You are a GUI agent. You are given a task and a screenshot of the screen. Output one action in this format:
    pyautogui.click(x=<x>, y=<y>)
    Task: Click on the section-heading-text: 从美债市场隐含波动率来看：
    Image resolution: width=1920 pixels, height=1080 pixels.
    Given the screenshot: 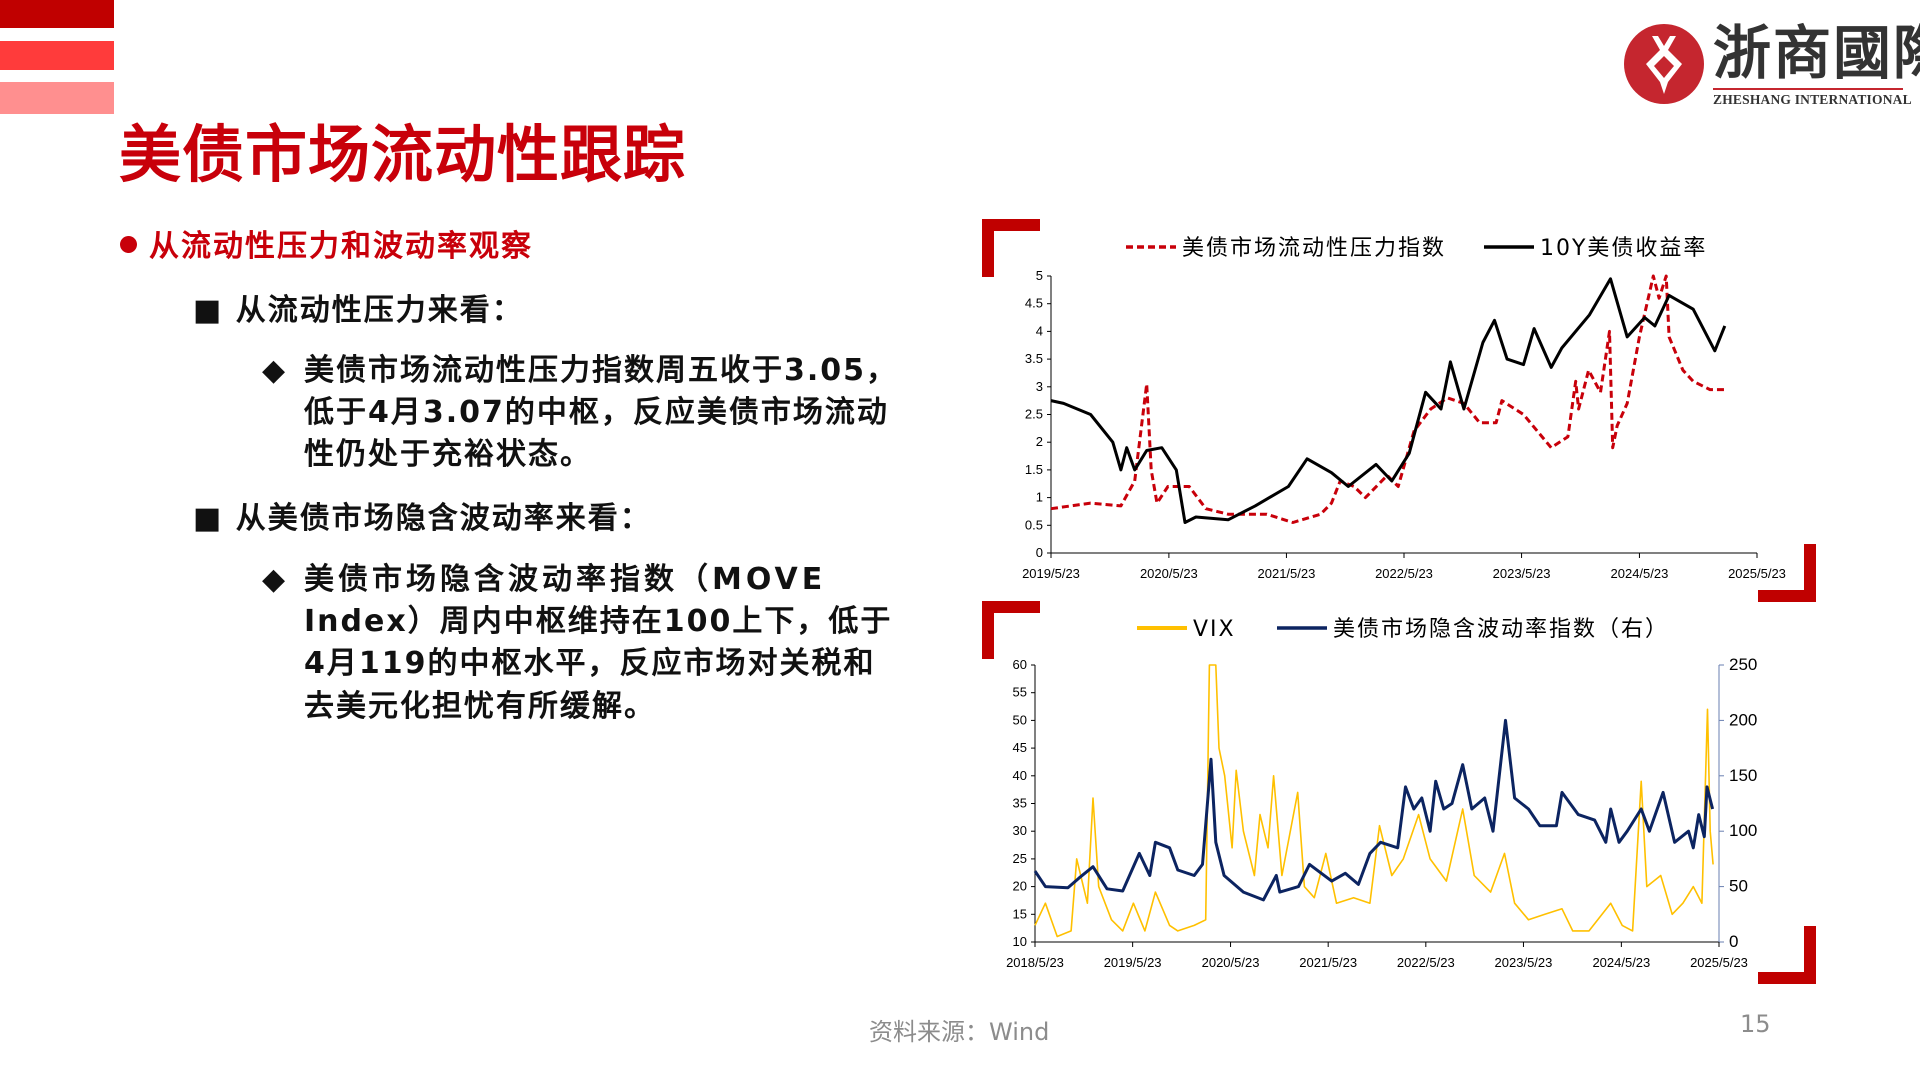 What is the action you would take?
    pyautogui.click(x=443, y=518)
    